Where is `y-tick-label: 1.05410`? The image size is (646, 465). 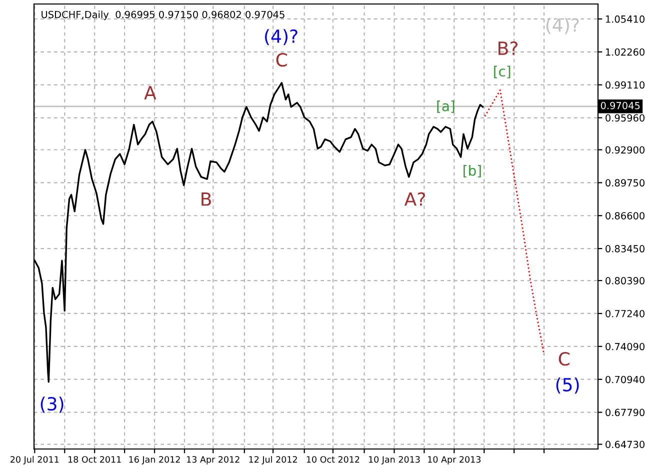 y-tick-label: 1.05410 is located at coordinates (625, 19).